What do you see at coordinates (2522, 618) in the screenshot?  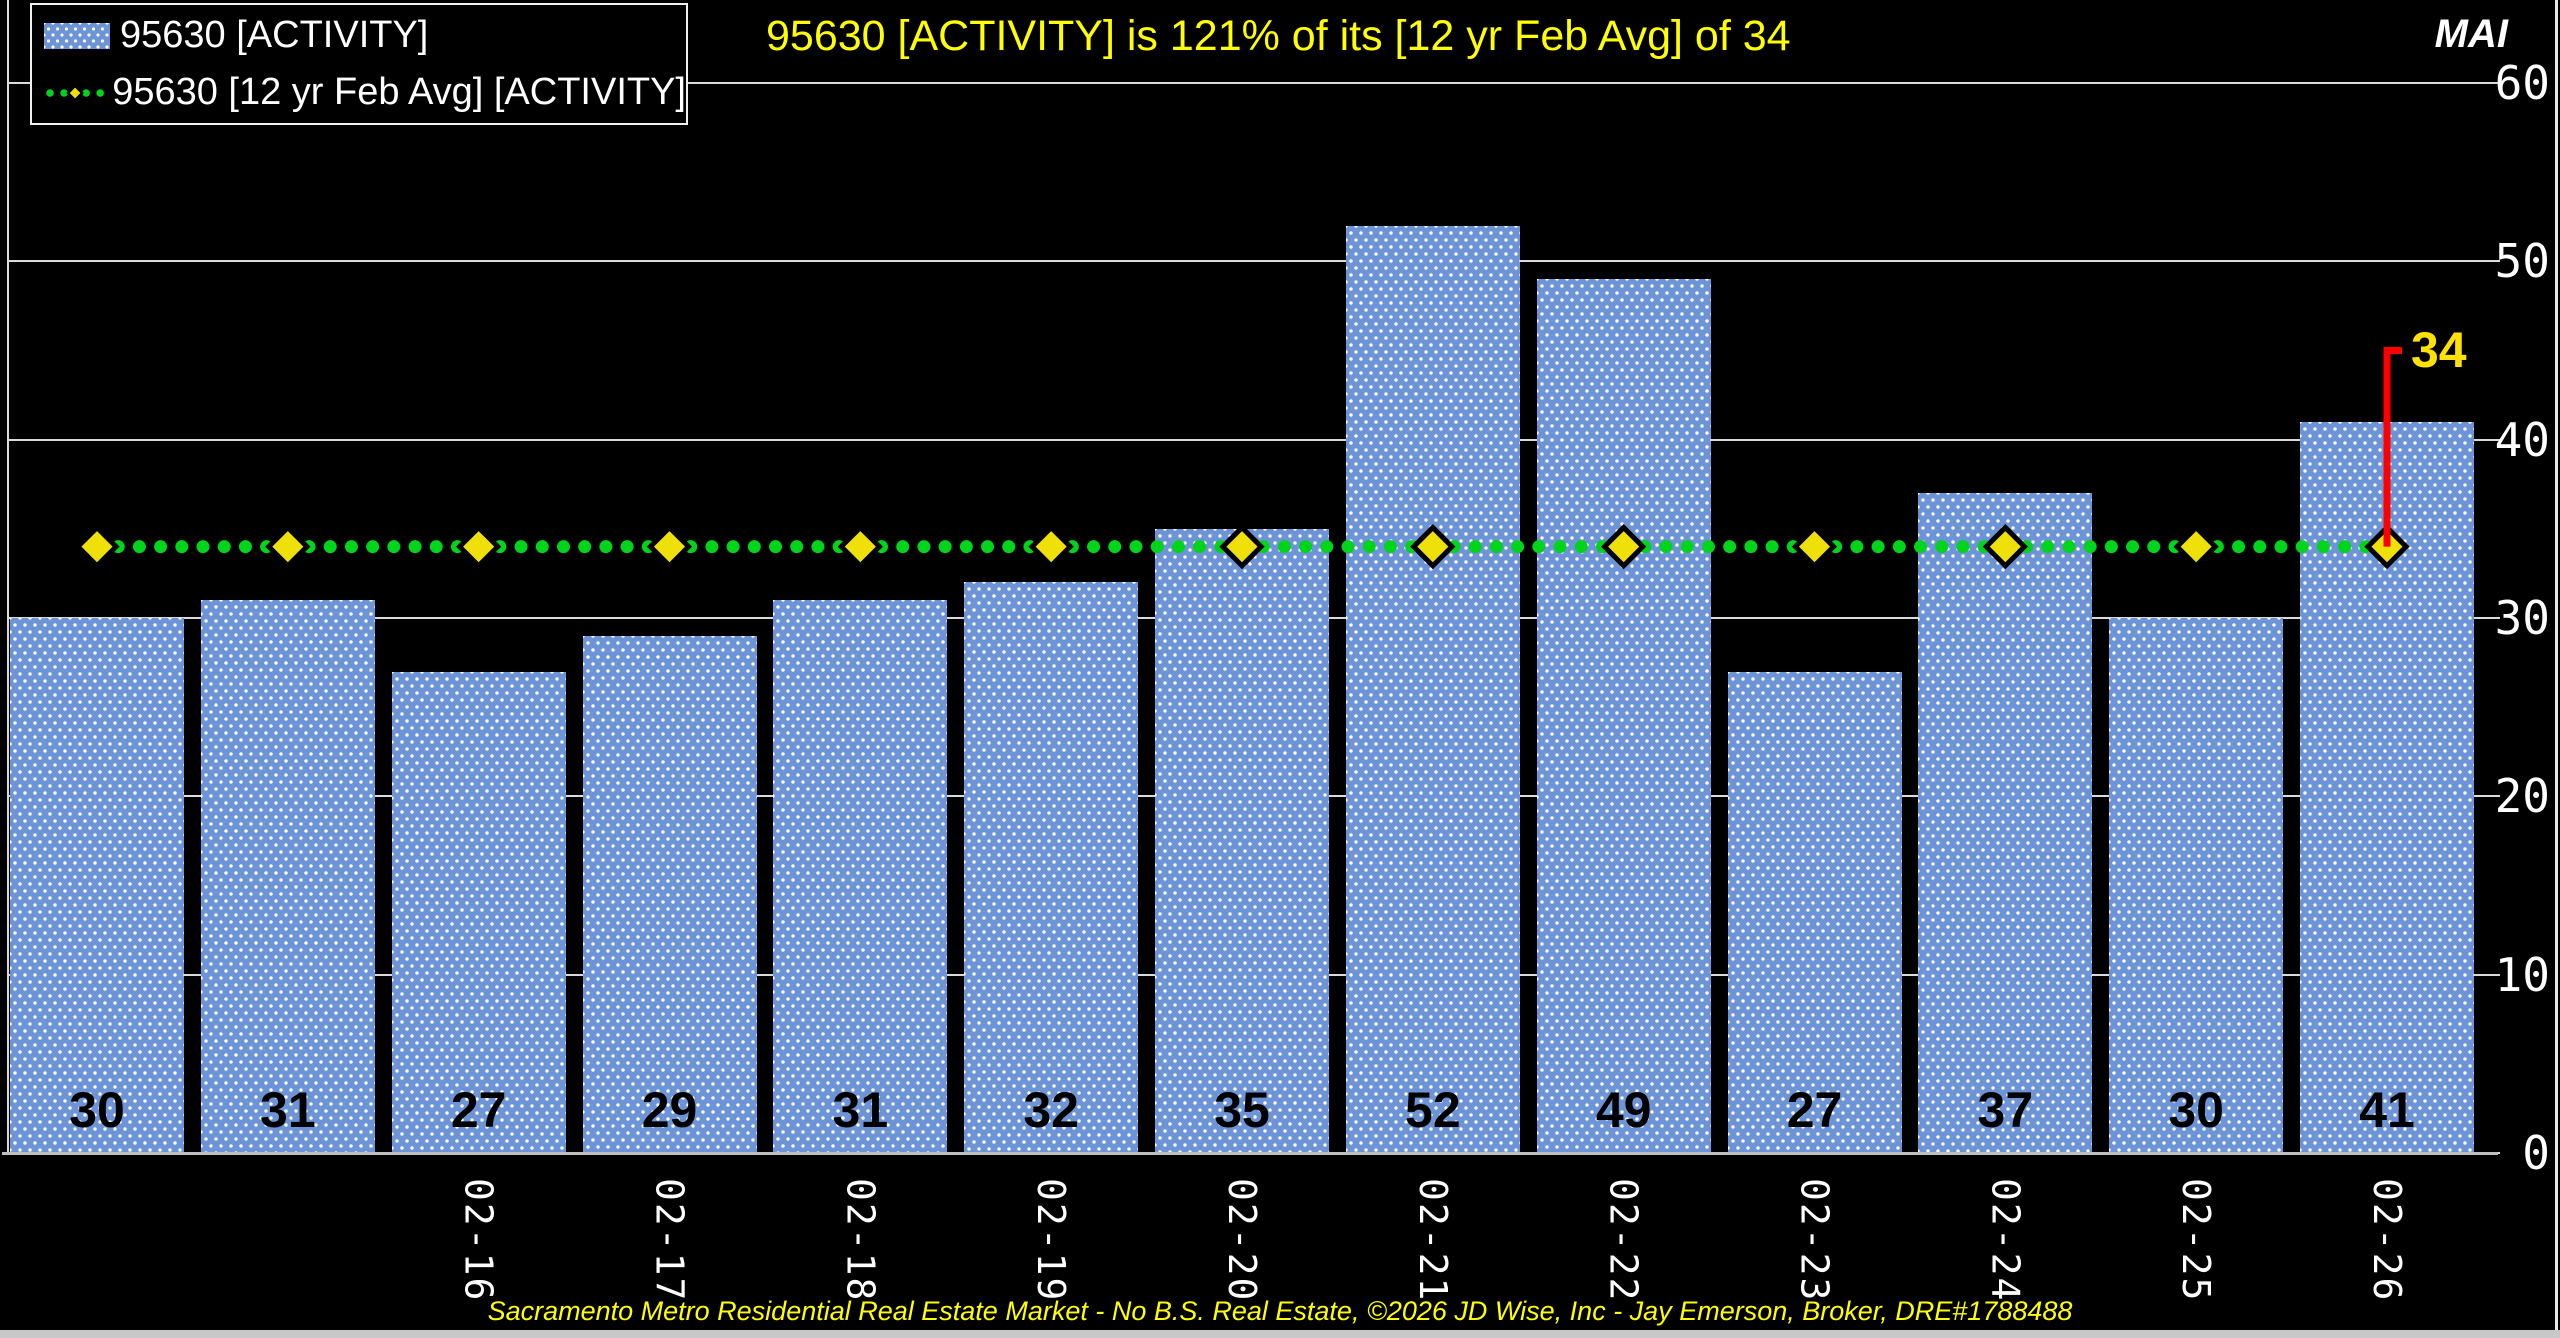 I see `y-axis-tick-label: 30` at bounding box center [2522, 618].